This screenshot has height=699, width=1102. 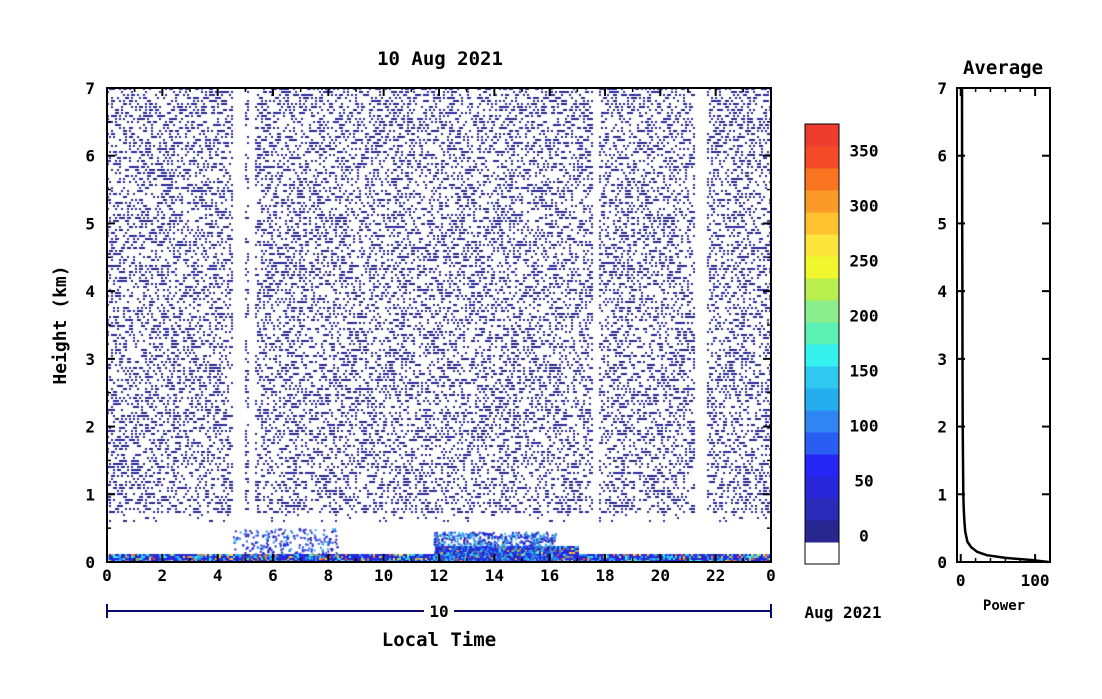 I want to click on date-month-label: Aug 2021, so click(x=842, y=612).